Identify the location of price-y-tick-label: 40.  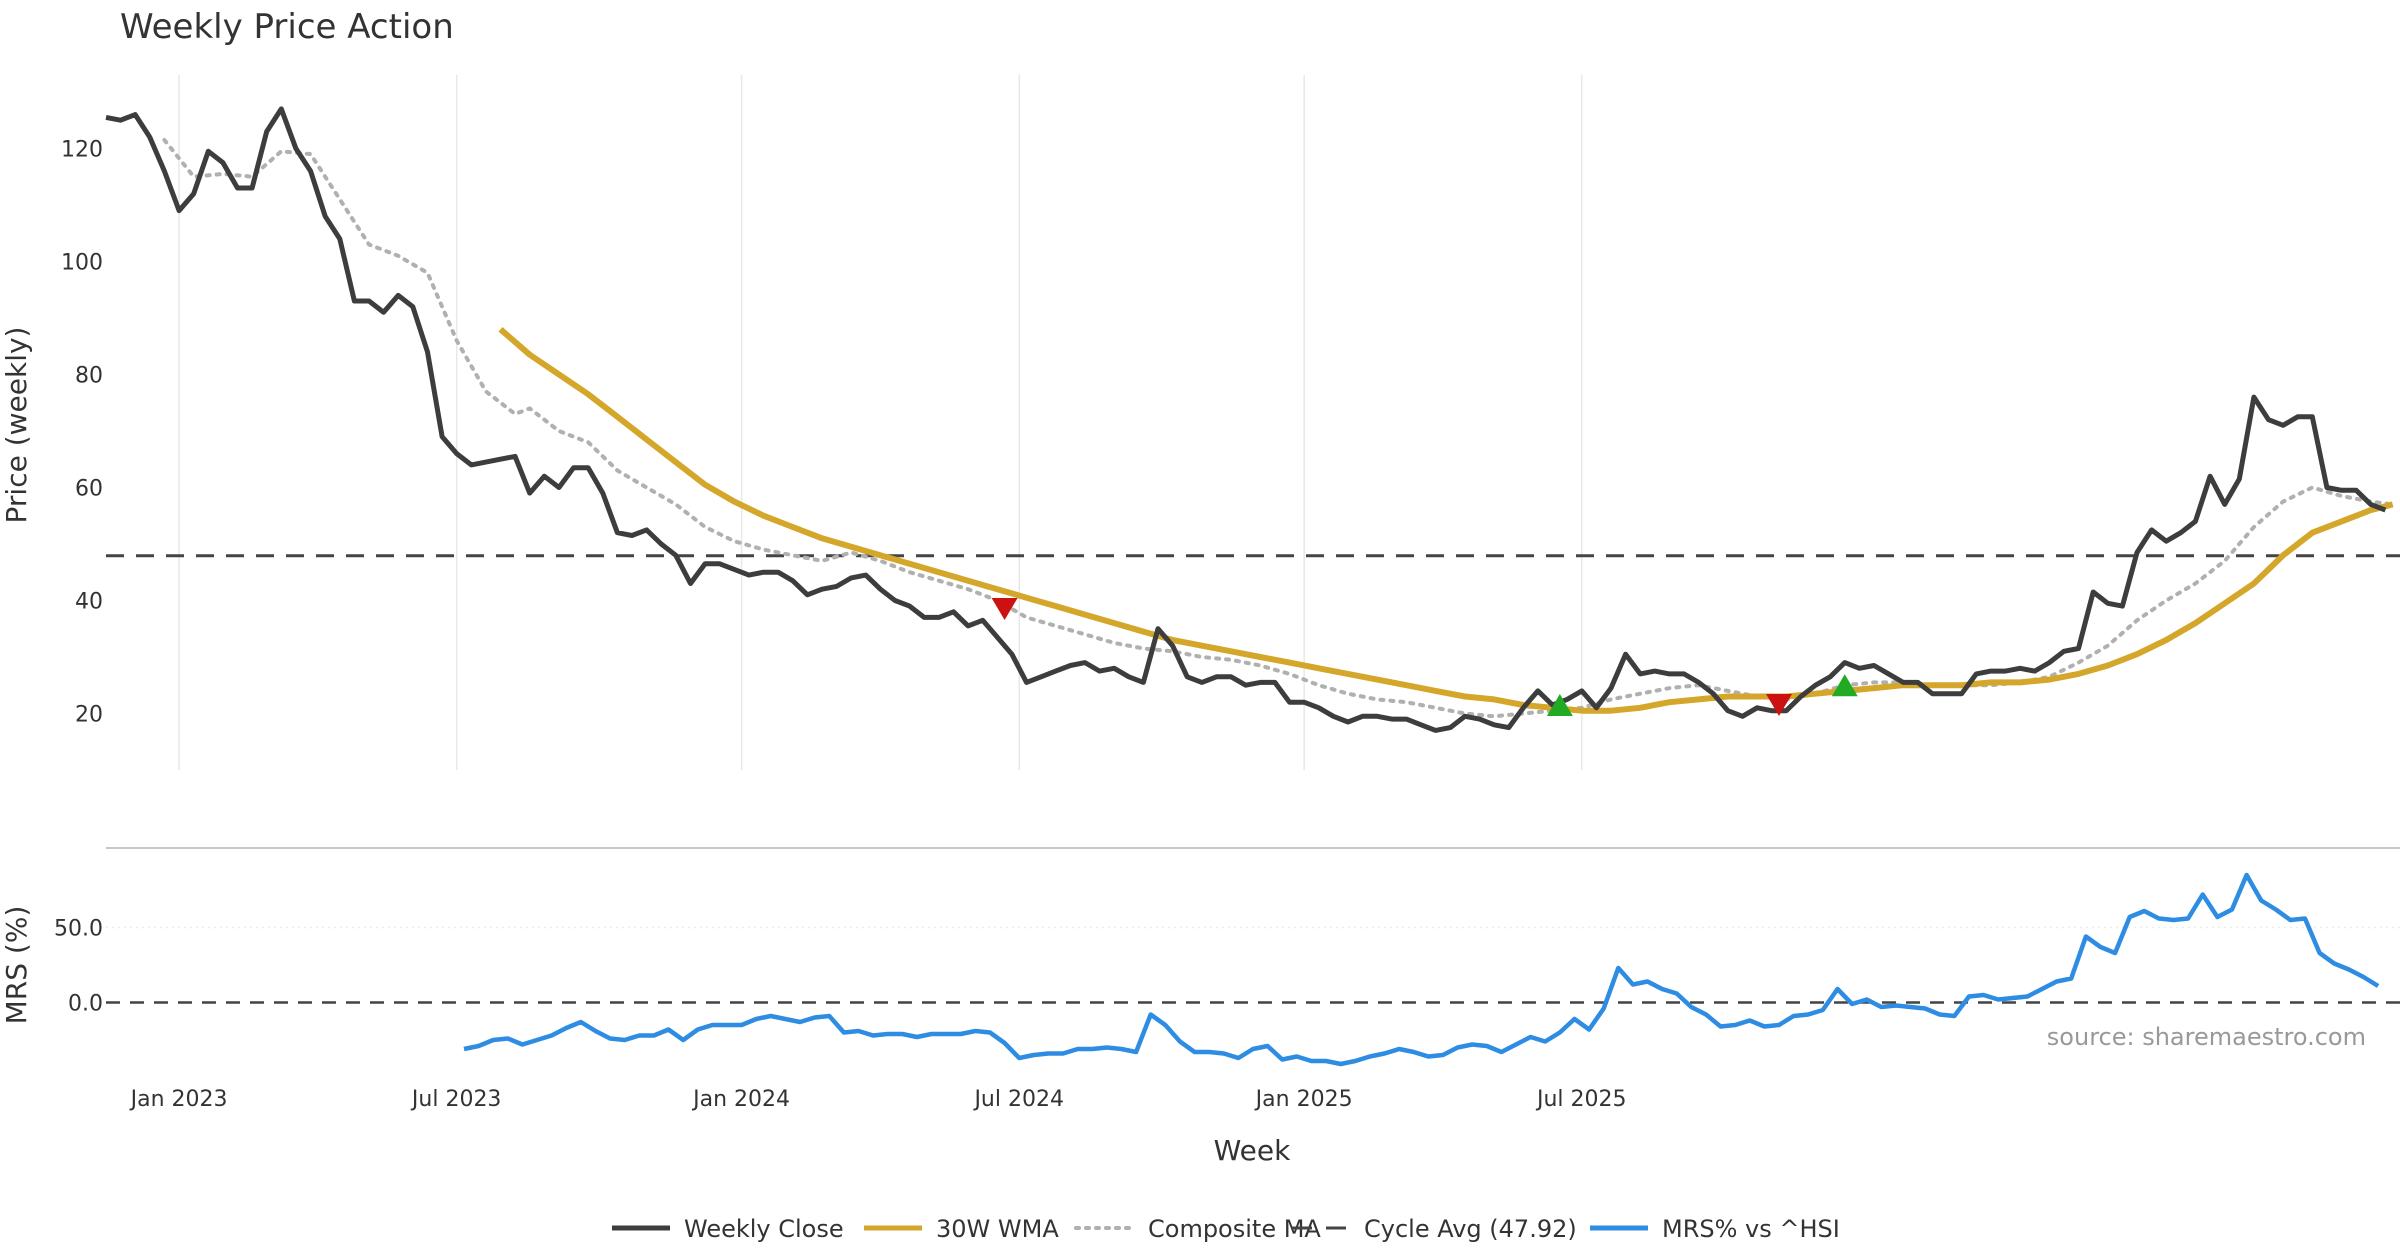
(89, 601).